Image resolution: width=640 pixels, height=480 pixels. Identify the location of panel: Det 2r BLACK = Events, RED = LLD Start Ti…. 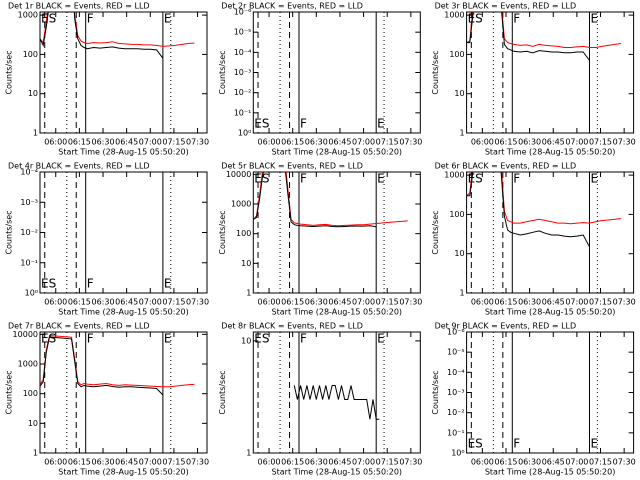
(320, 79).